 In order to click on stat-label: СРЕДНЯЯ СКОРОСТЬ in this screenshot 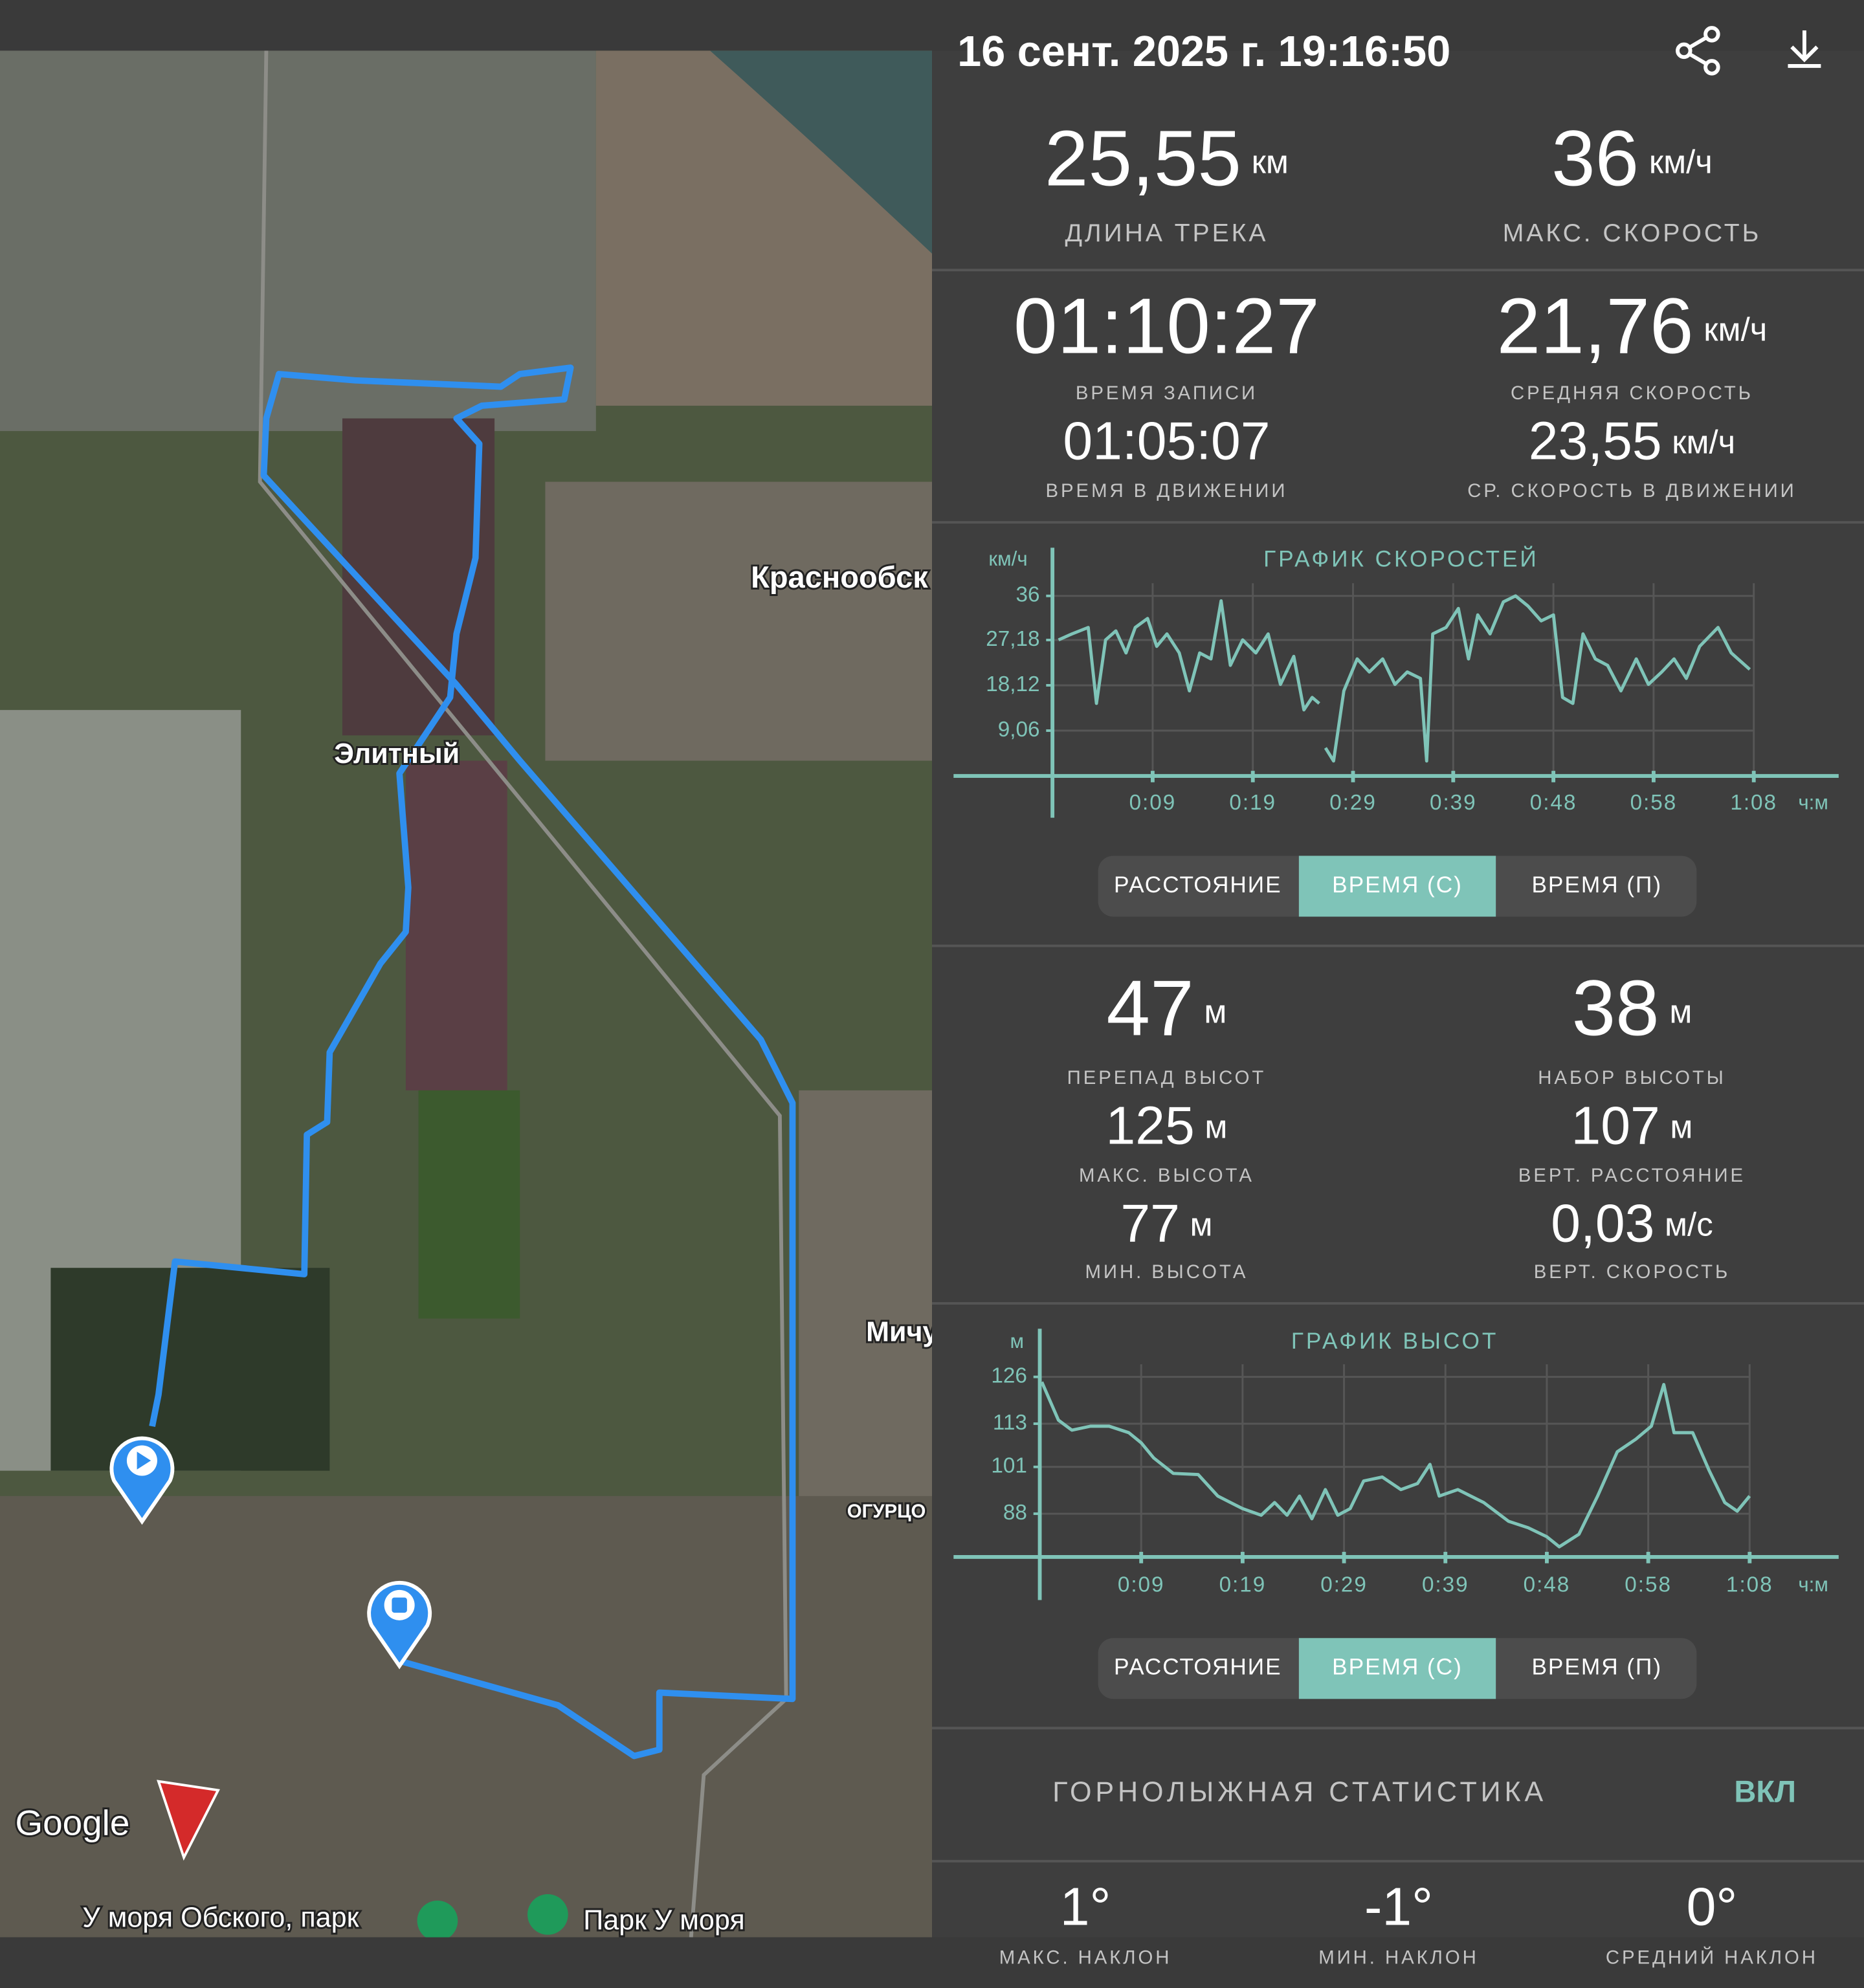, I will do `click(1632, 393)`.